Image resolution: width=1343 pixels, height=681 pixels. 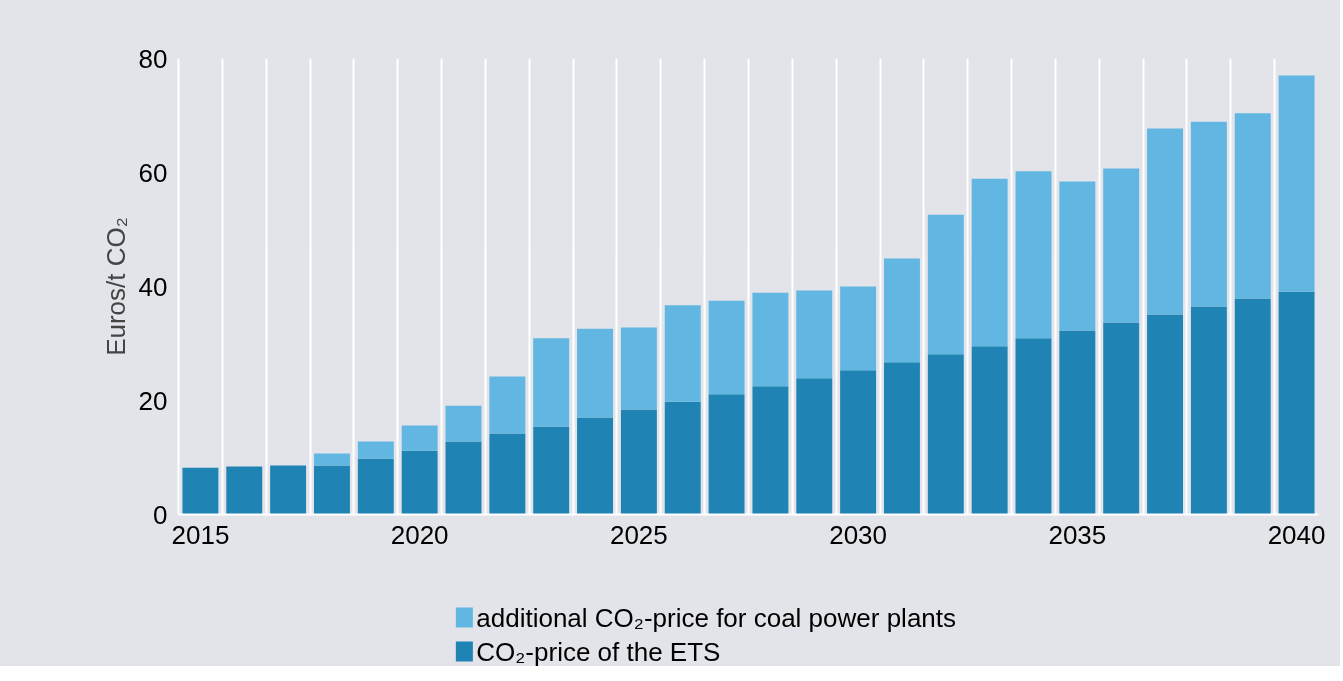 I want to click on y-tick-label: 0, so click(x=160, y=514).